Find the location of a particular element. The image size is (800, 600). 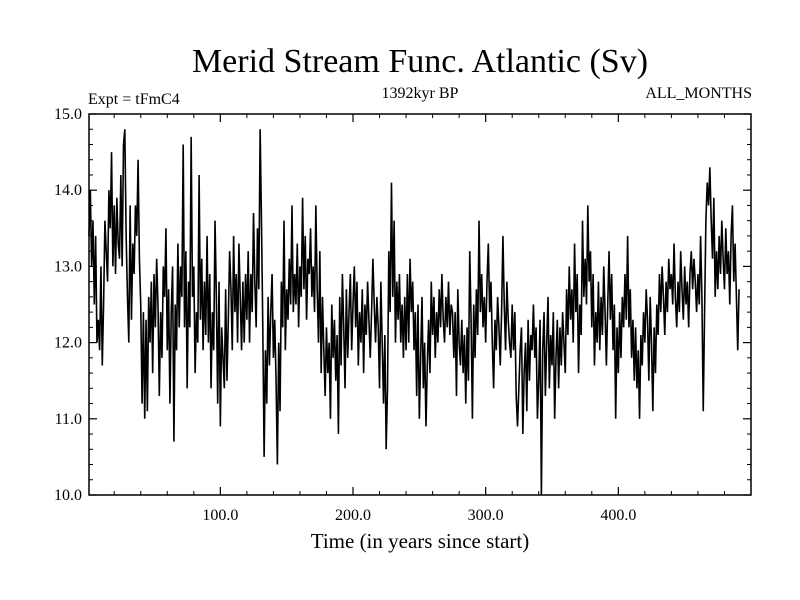

y-tick-label: 11.0 is located at coordinates (68, 419).